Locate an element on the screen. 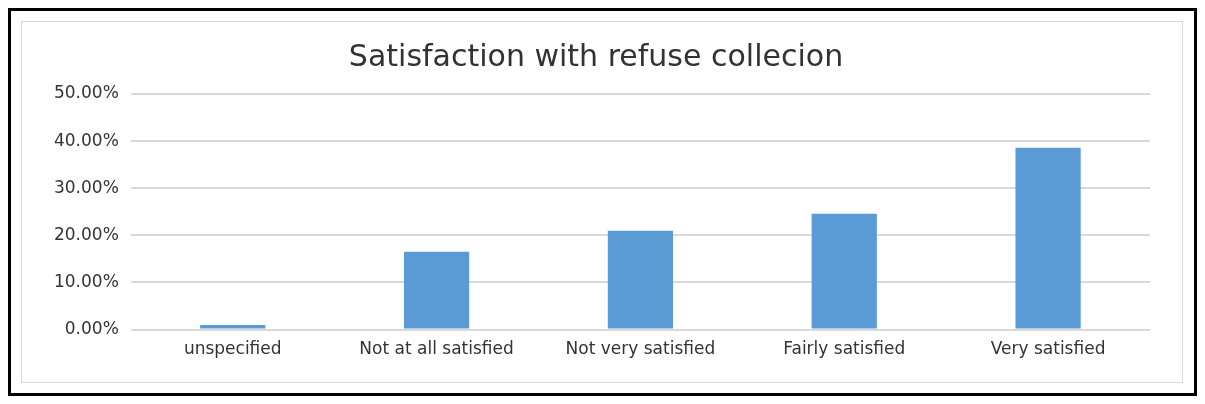 Image resolution: width=1205 pixels, height=404 pixels. y-tick-label: 10.00% is located at coordinates (86, 280).